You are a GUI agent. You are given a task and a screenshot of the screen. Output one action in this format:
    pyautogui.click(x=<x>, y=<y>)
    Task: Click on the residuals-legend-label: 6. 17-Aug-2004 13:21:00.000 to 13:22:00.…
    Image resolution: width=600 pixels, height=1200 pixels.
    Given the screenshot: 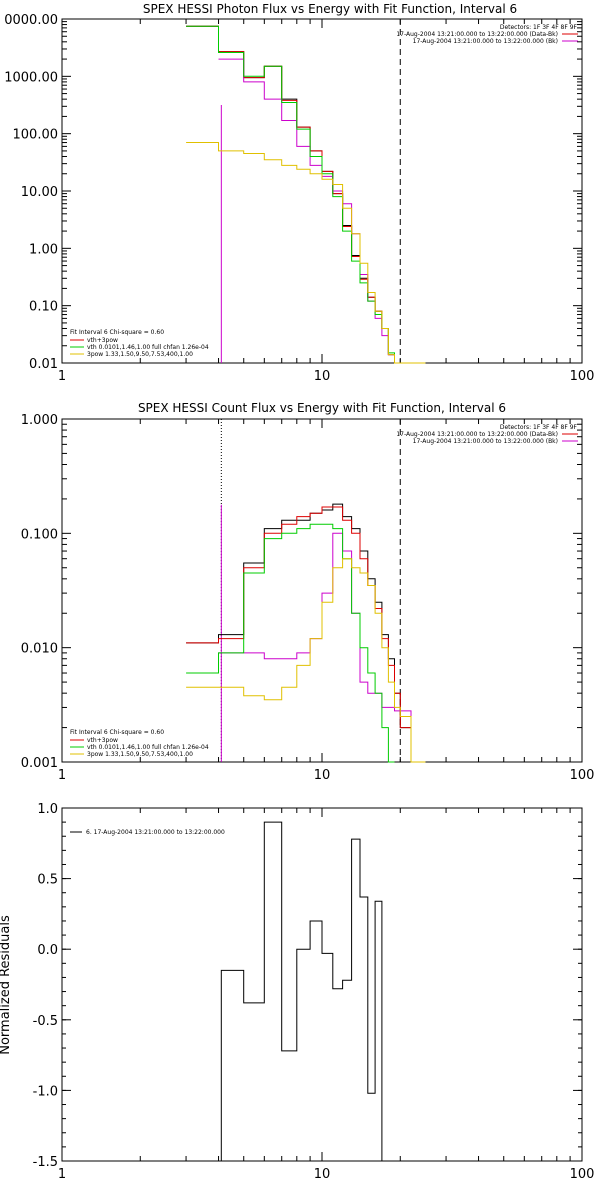 What is the action you would take?
    pyautogui.click(x=155, y=832)
    